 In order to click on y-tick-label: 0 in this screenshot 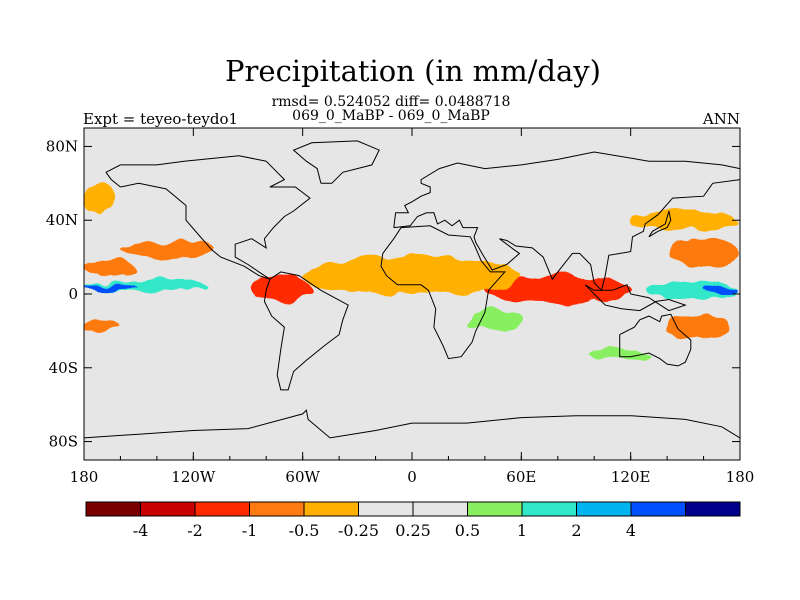, I will do `click(73, 294)`.